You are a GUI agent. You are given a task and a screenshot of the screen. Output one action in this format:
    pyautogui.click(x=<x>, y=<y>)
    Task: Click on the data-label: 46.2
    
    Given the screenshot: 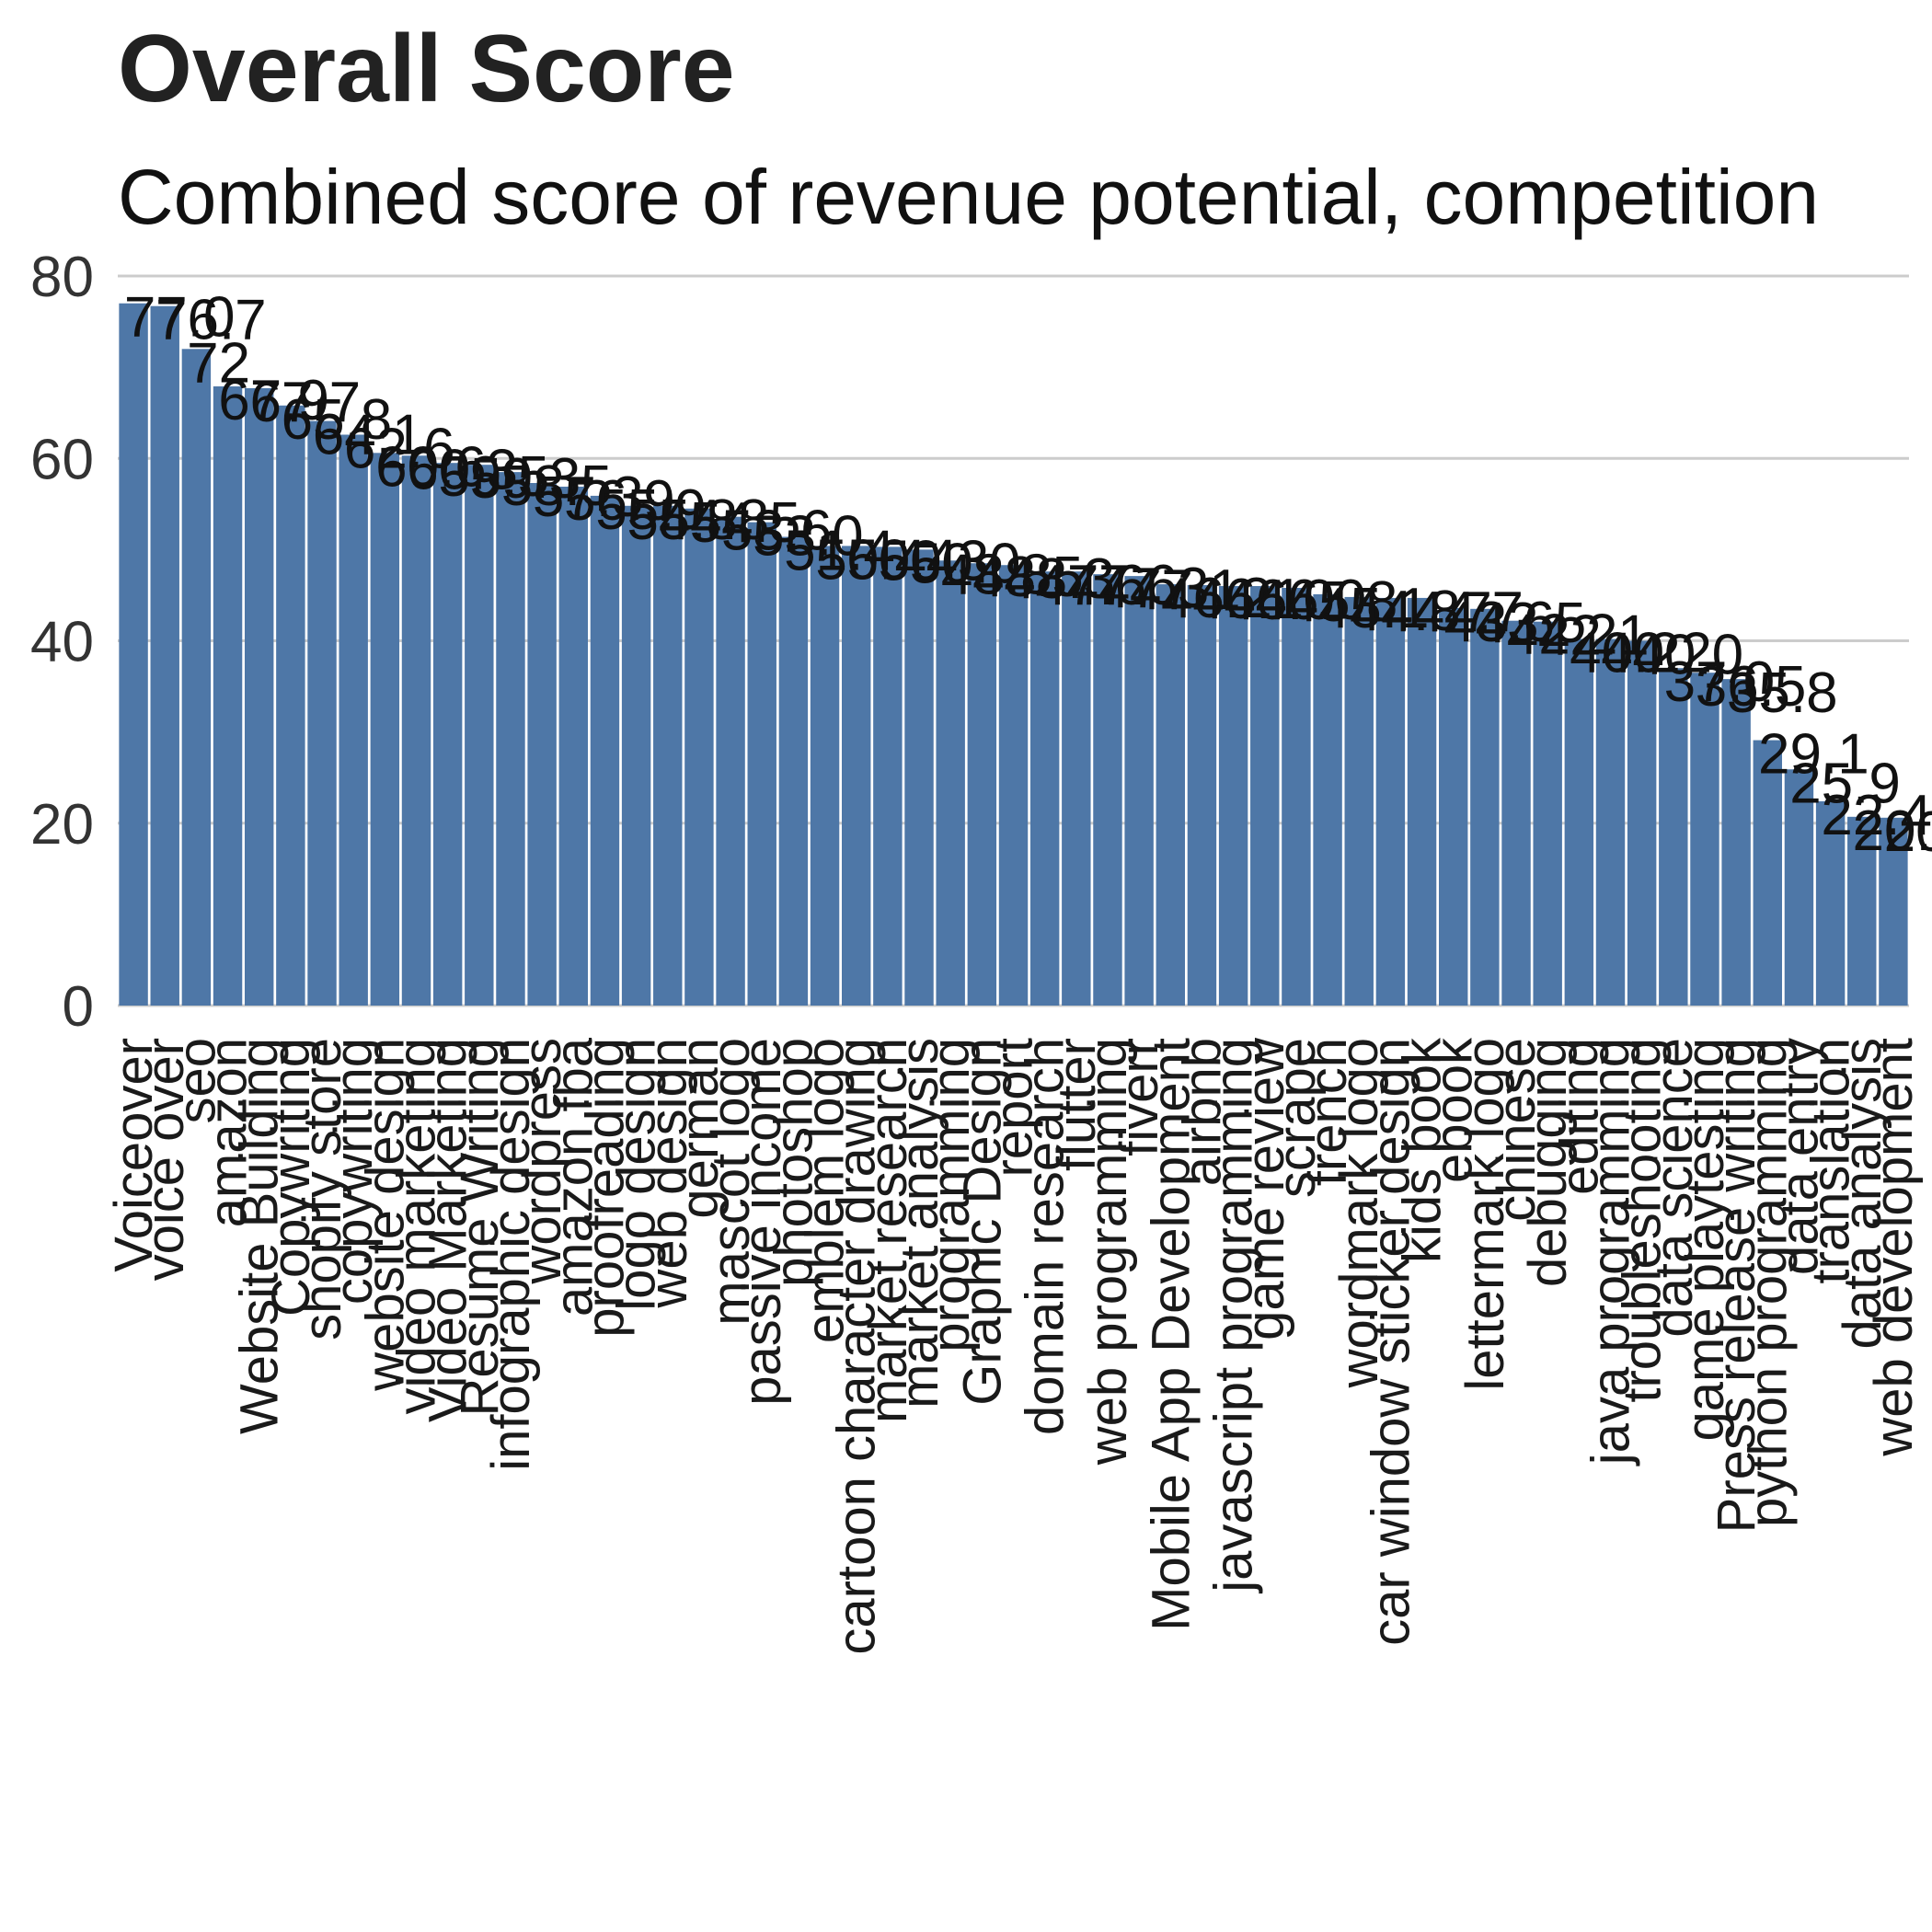 What is the action you would take?
    pyautogui.click(x=1216, y=598)
    